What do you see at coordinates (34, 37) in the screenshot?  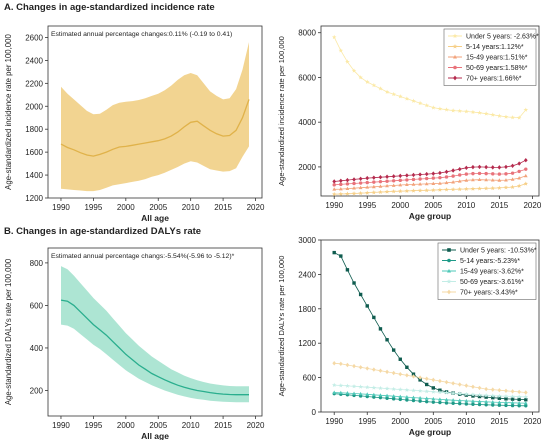 I see `y-tick-label: 2600` at bounding box center [34, 37].